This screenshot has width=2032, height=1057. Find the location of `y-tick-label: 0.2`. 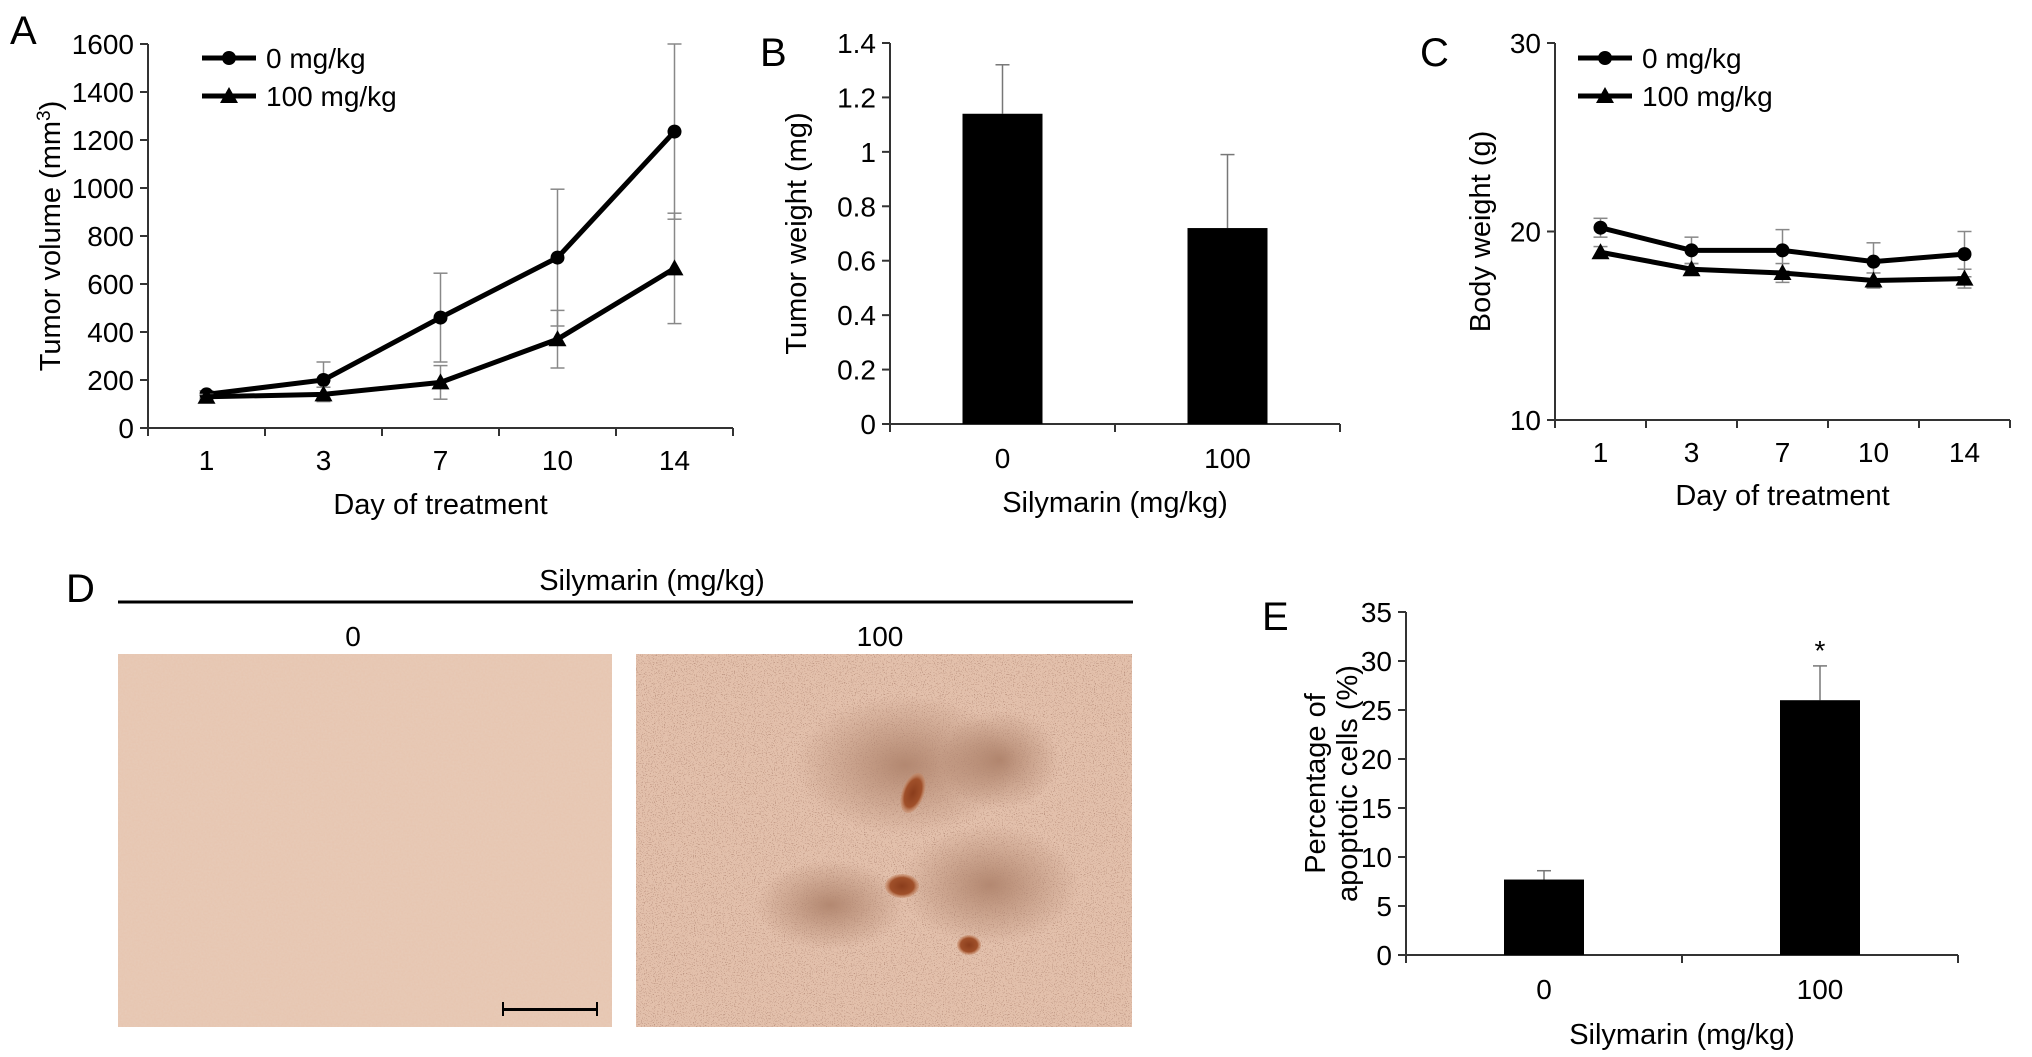

y-tick-label: 0.2 is located at coordinates (856, 370).